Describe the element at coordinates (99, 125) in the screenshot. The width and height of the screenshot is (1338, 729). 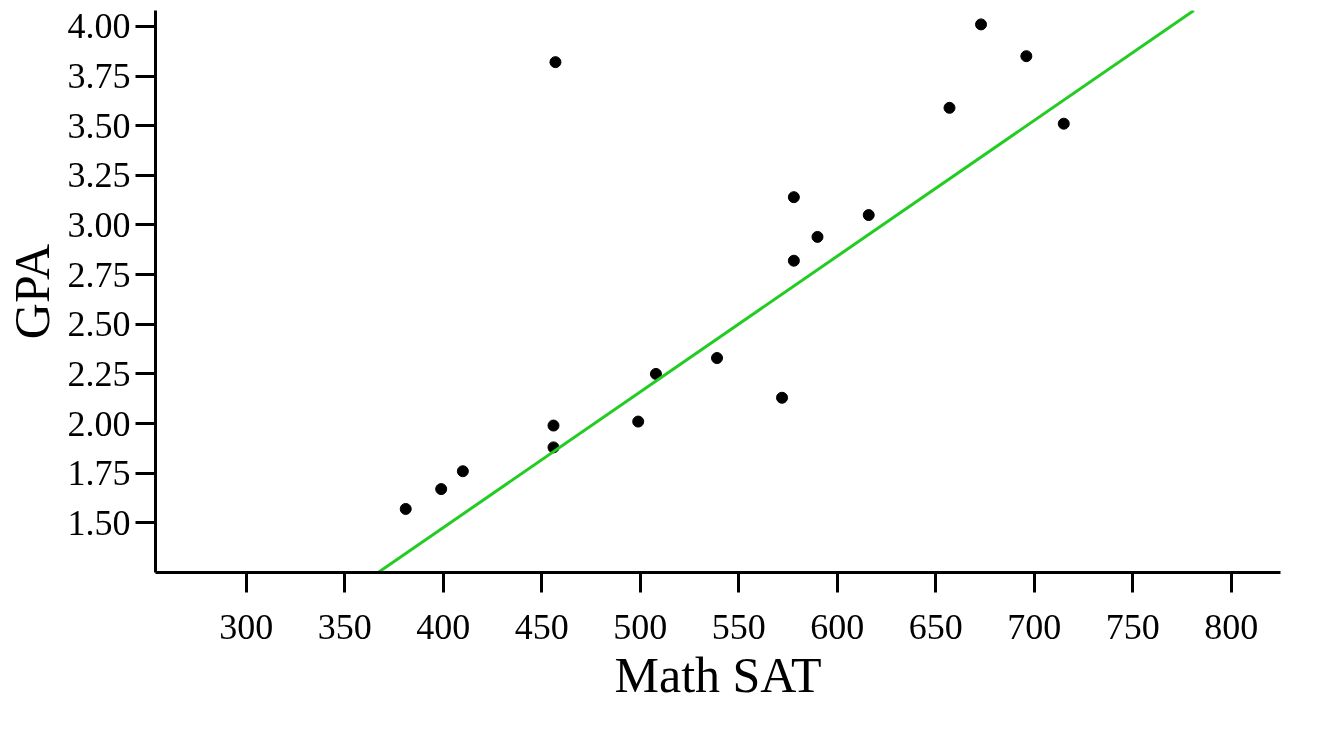
I see `y-tick-label: 3.50` at that location.